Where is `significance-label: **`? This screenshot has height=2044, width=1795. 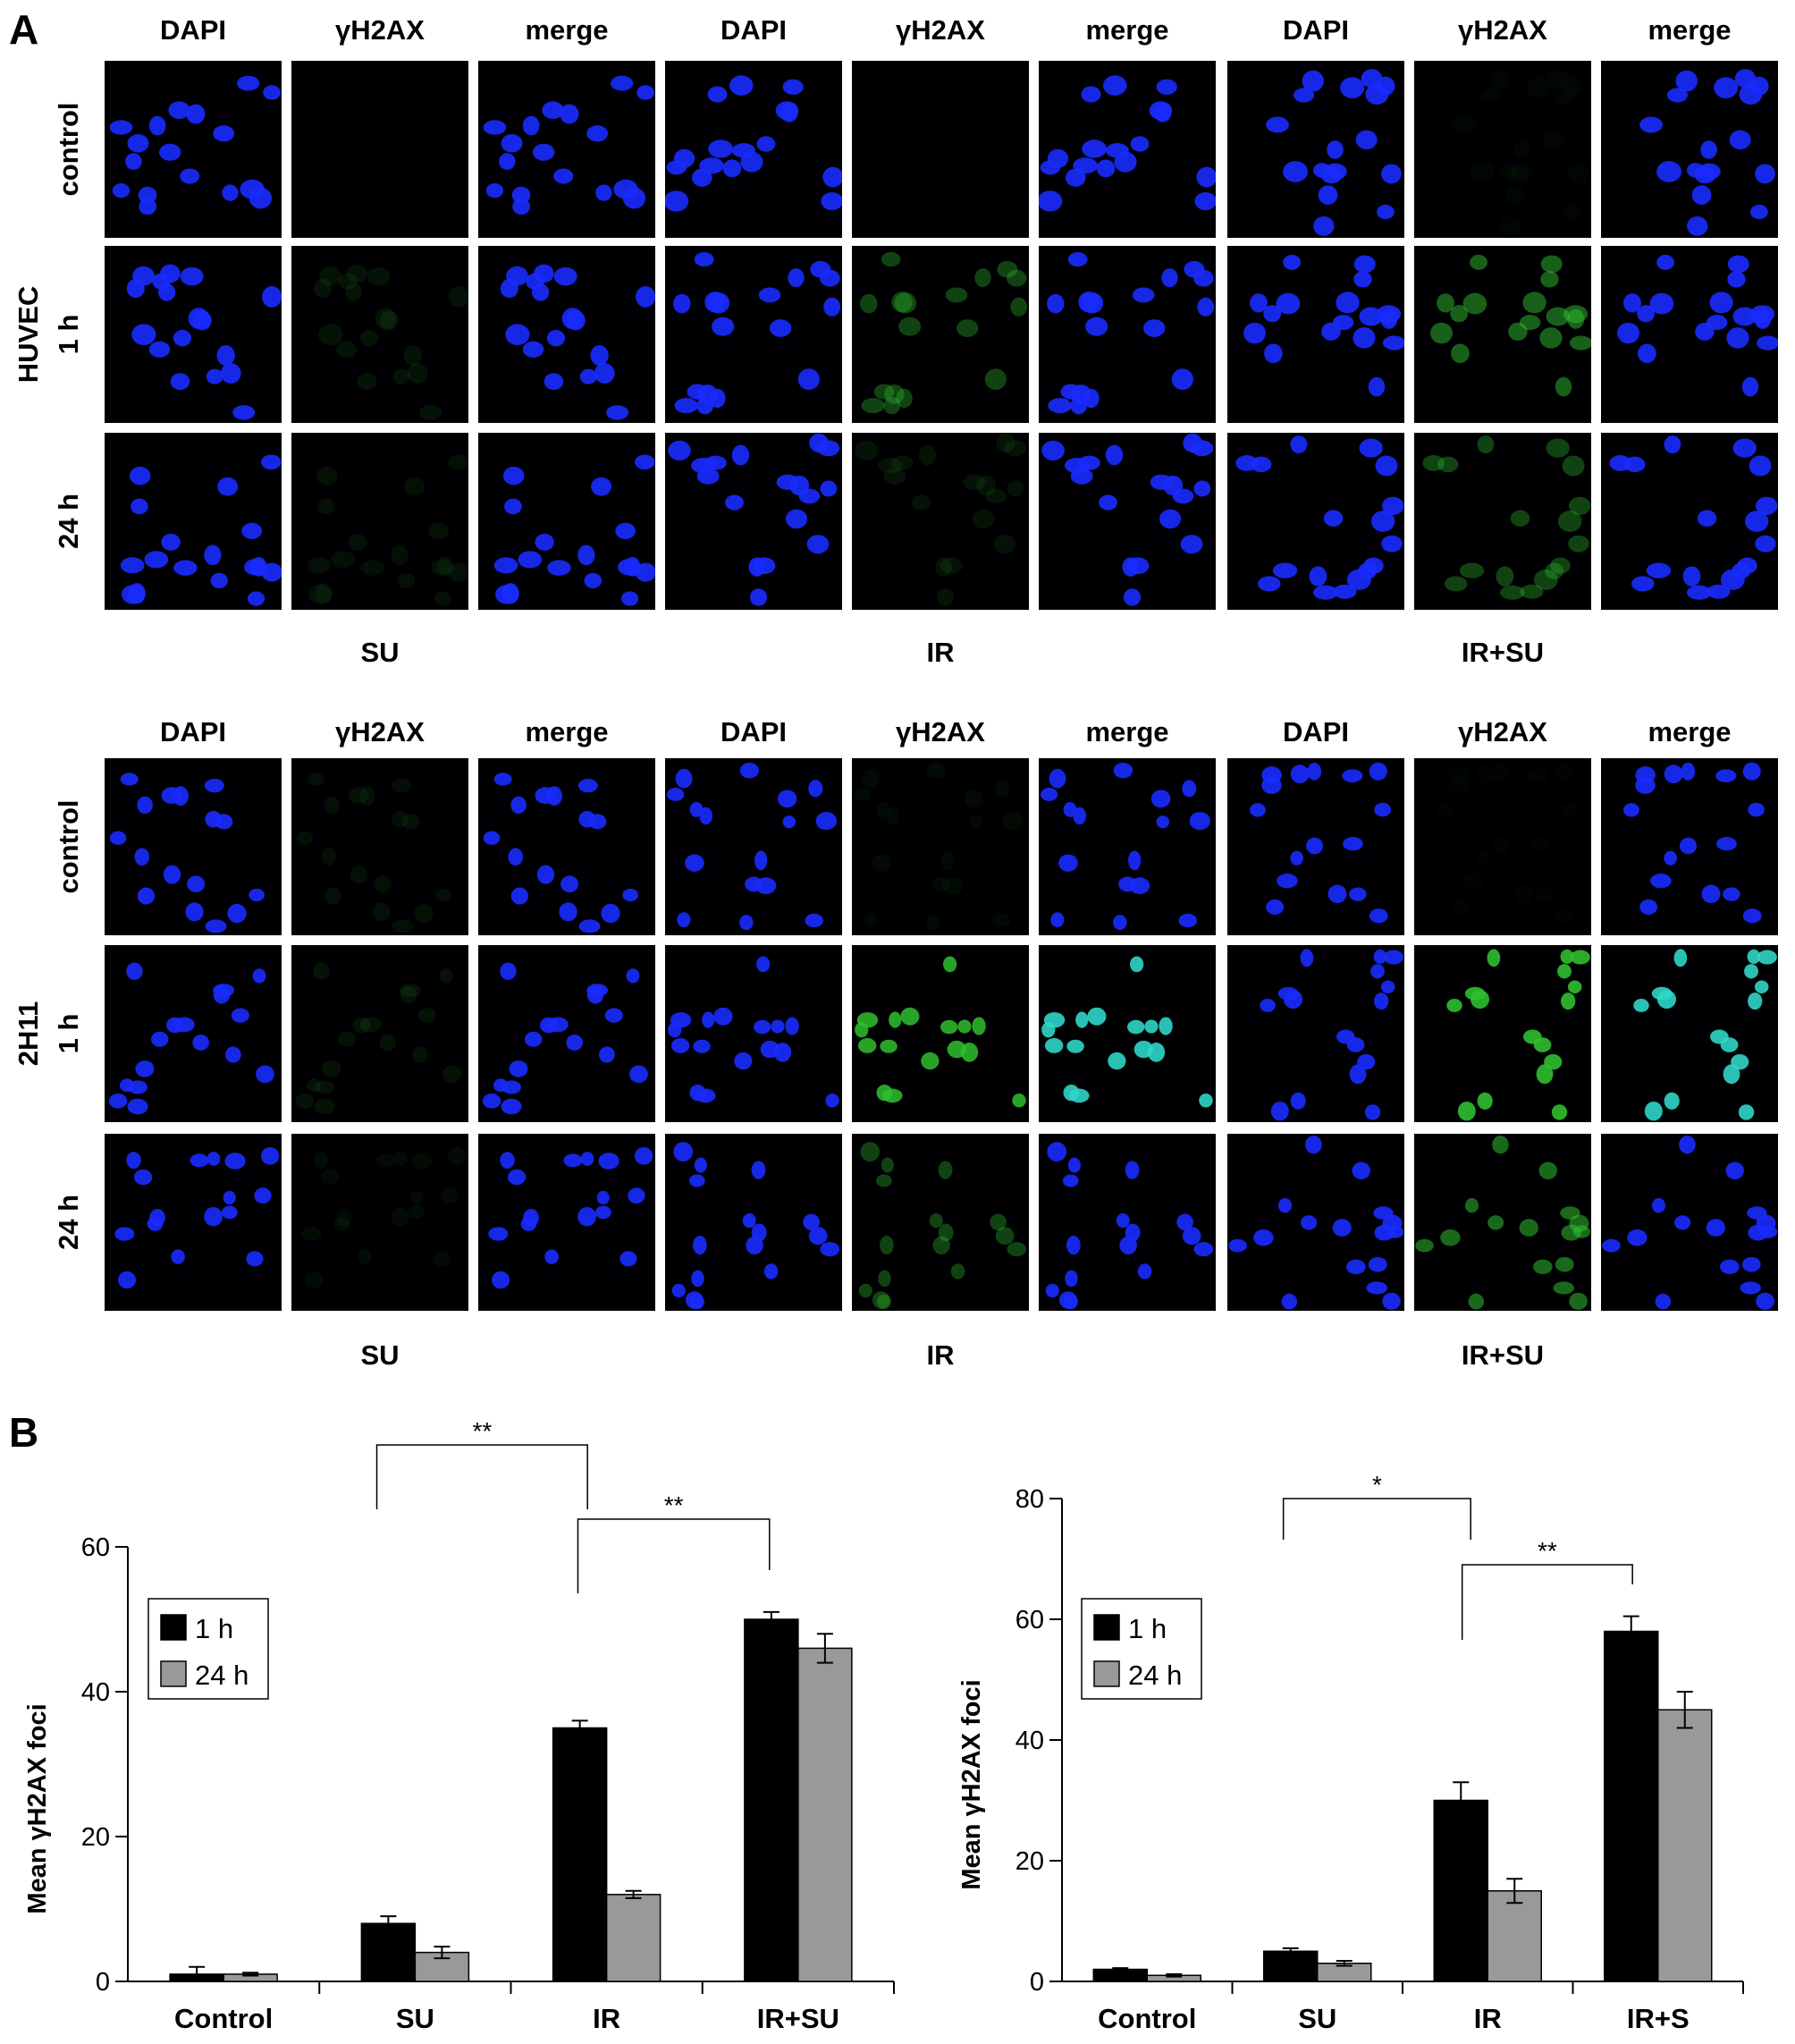
significance-label: ** is located at coordinates (1547, 1551).